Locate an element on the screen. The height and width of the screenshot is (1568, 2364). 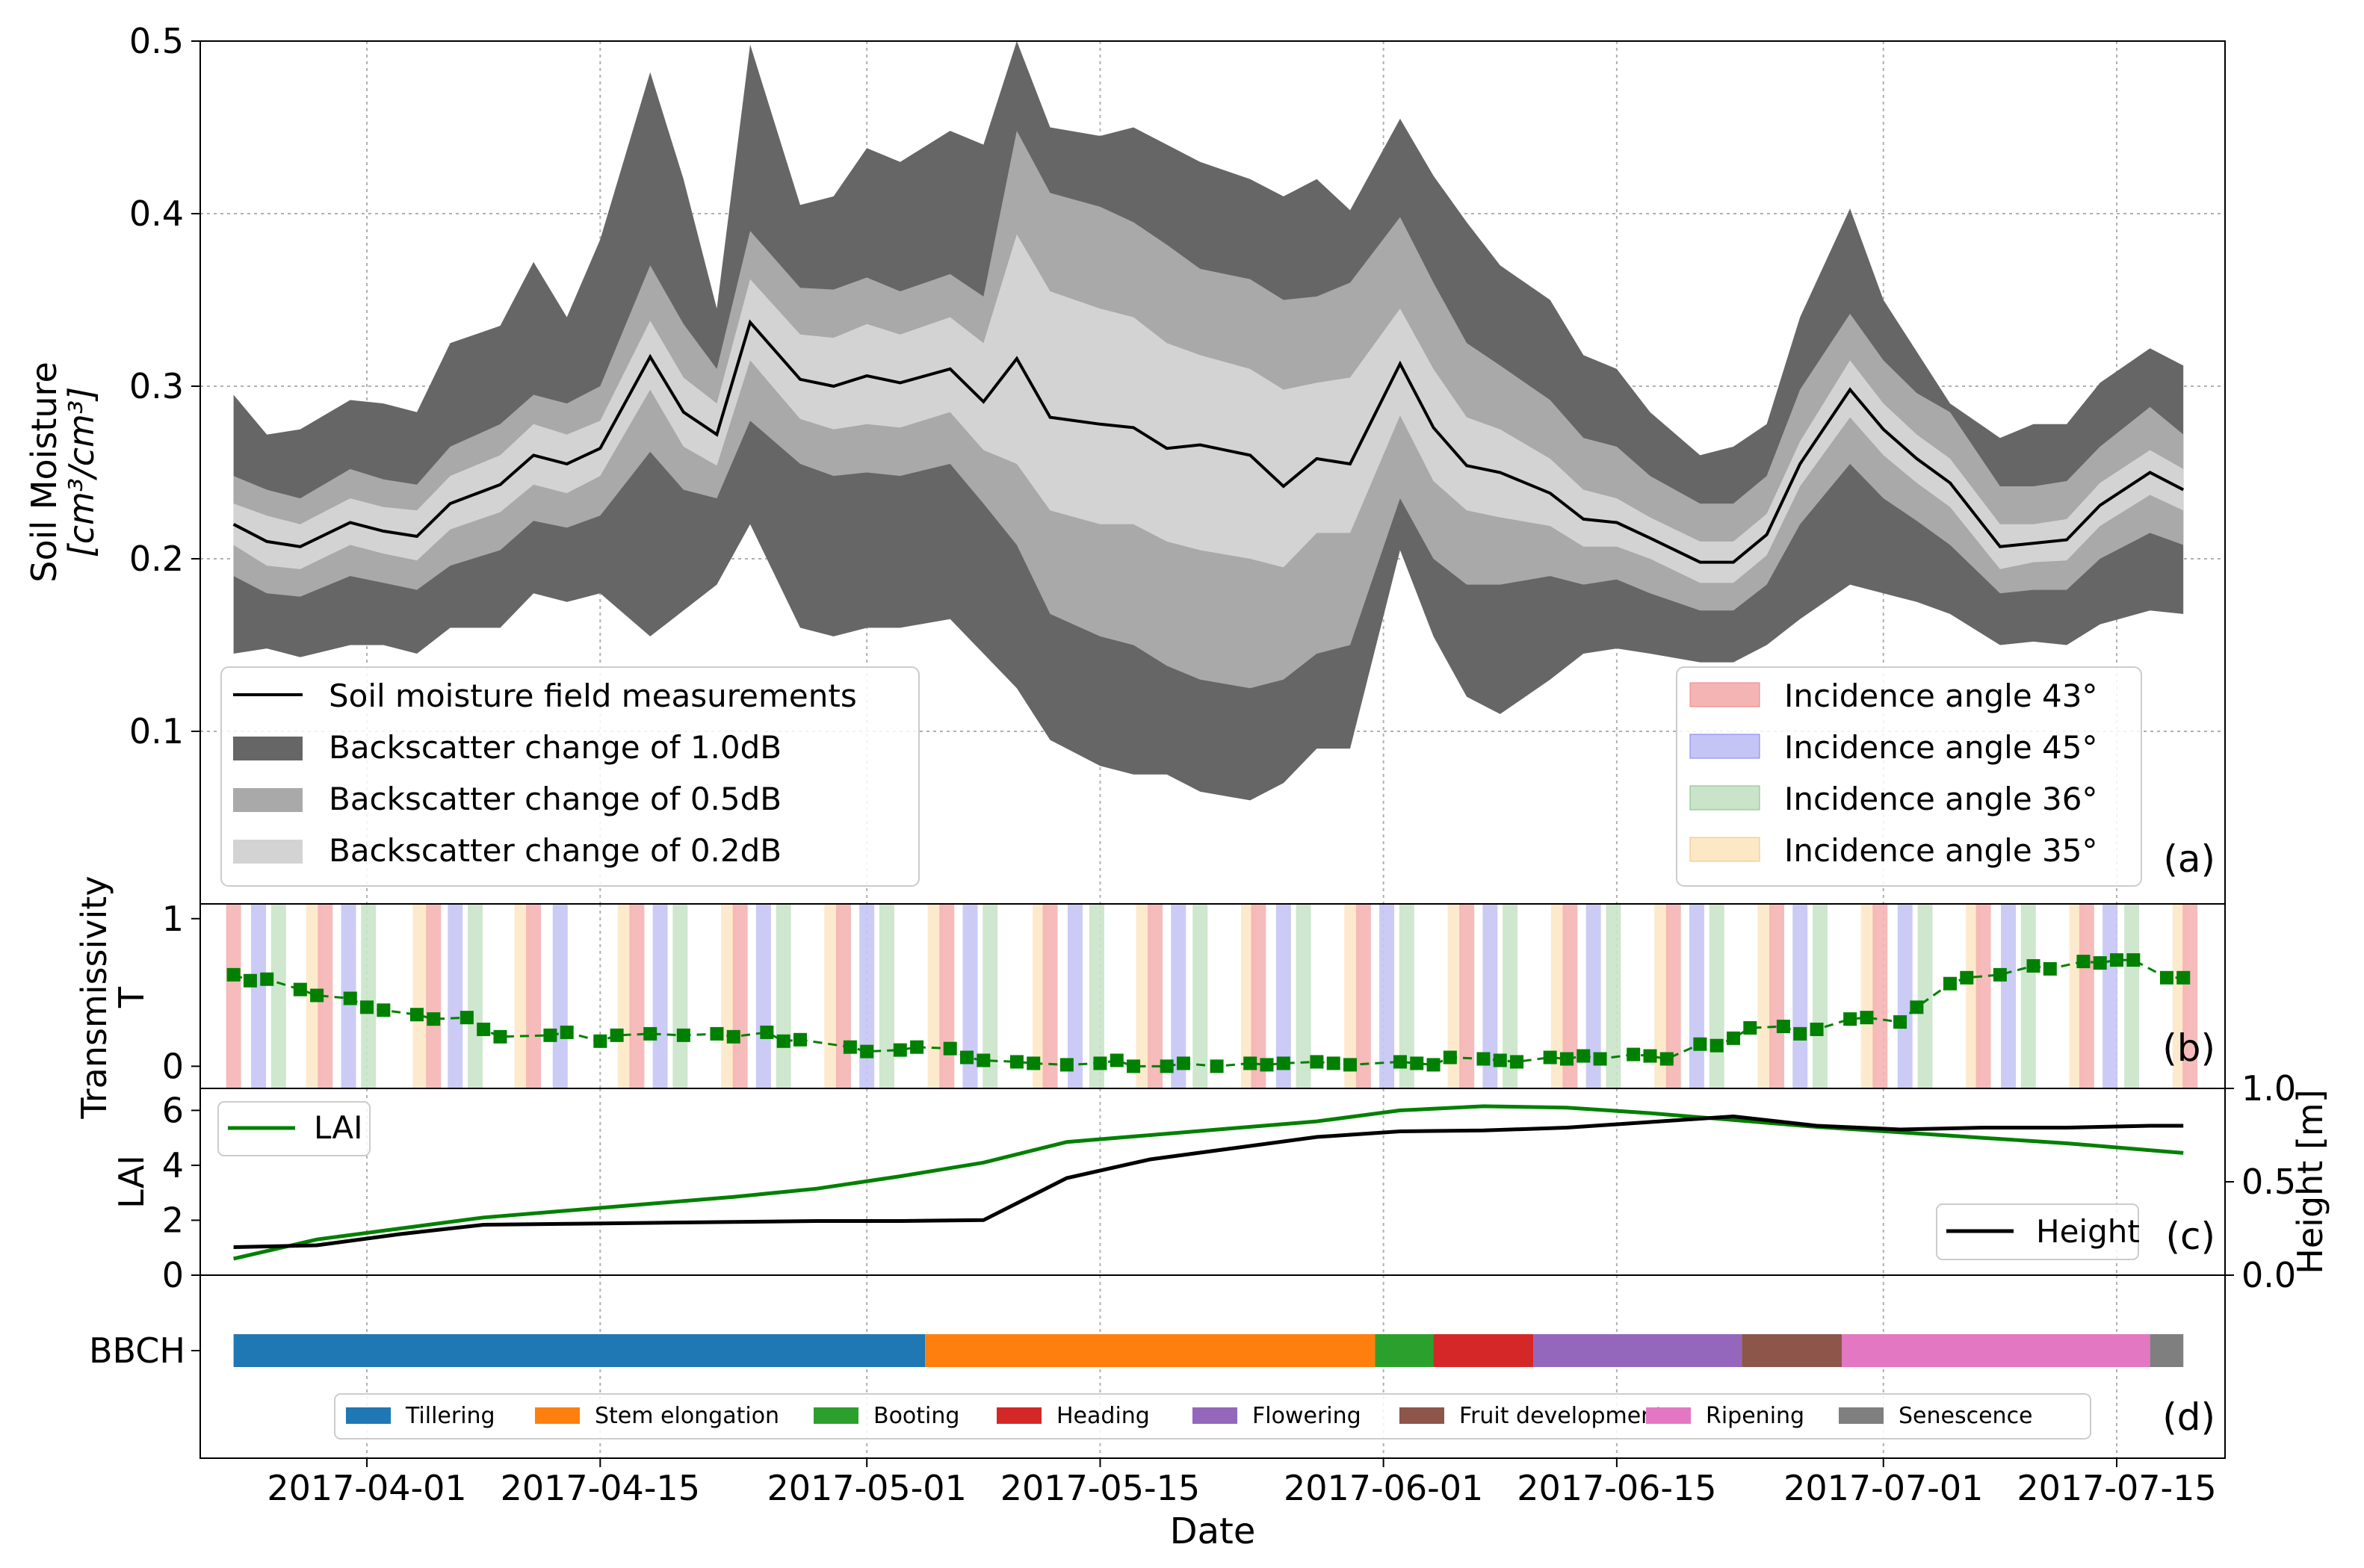
y-tick-label: 0.1 is located at coordinates (156, 732).